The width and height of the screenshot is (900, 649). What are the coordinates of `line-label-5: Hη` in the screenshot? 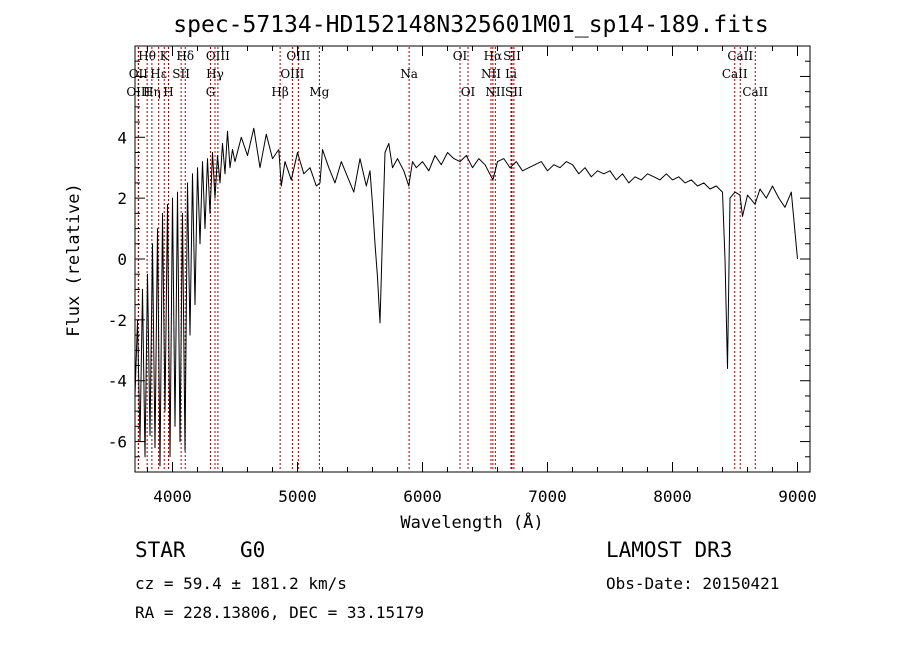 It's located at (152, 92).